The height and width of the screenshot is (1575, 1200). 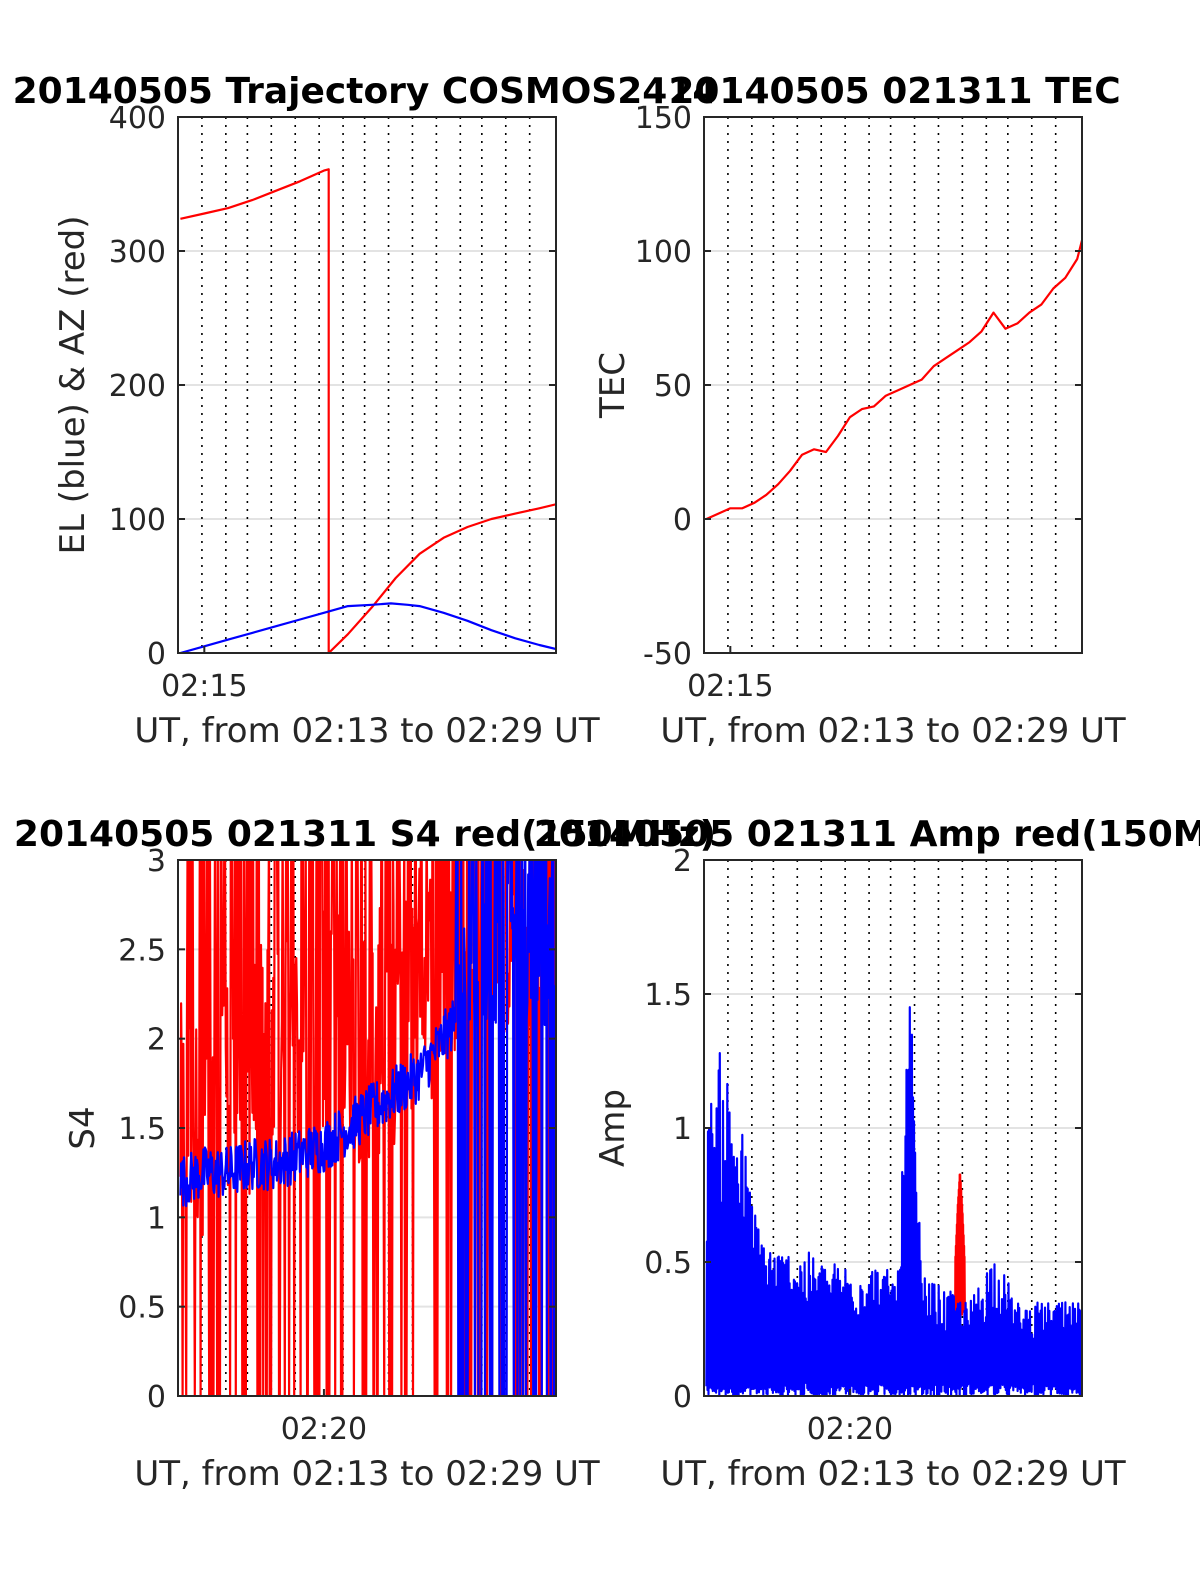 I want to click on y-axis-label: EL (blue) & AZ (red), so click(x=73, y=384).